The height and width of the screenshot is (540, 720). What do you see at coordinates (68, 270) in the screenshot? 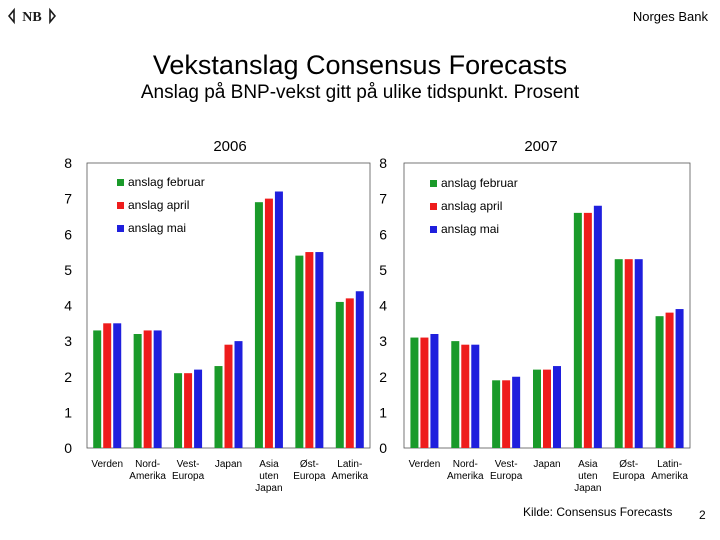
I see `y-tick-label: 5` at bounding box center [68, 270].